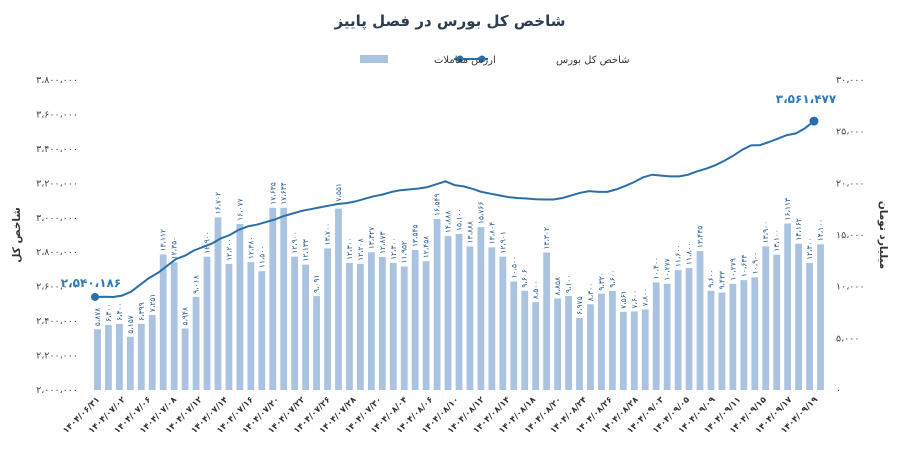 The height and width of the screenshot is (457, 900). I want to click on bar-value-label: ۹،۴۳۳, so click(721, 280).